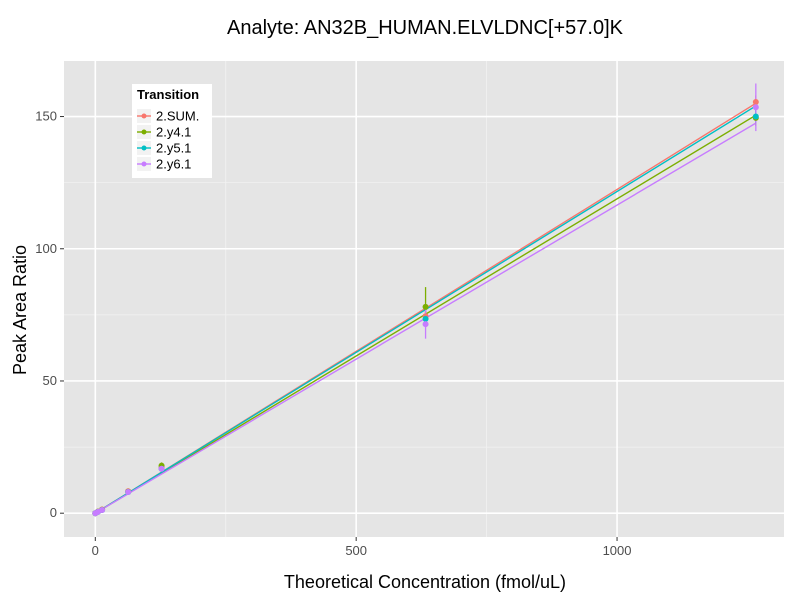 The width and height of the screenshot is (800, 600). What do you see at coordinates (95, 550) in the screenshot?
I see `x-tick-label: 0` at bounding box center [95, 550].